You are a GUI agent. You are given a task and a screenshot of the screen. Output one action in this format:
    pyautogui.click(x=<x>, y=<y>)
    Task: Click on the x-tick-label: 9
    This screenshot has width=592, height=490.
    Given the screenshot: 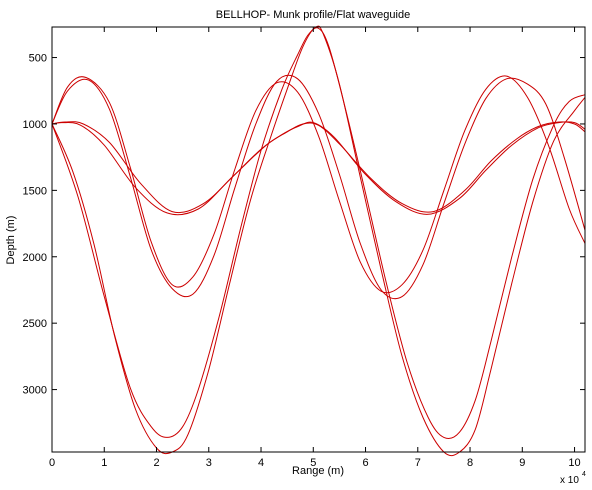 What is the action you would take?
    pyautogui.click(x=522, y=463)
    